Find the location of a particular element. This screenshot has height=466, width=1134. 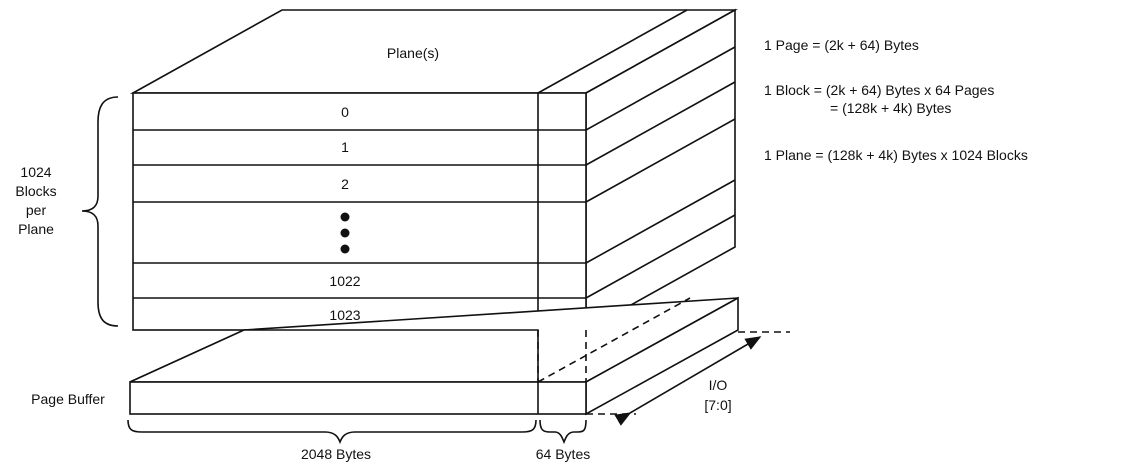

block-label-1023: 1023 is located at coordinates (344, 315).